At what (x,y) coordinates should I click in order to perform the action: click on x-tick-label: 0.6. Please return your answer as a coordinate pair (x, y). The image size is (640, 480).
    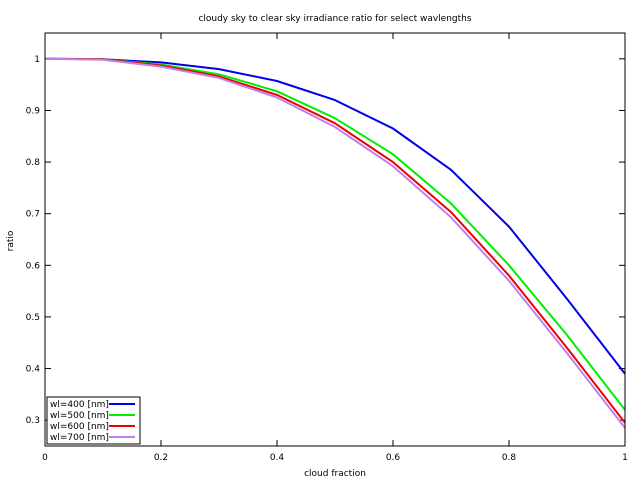
    Looking at the image, I should click on (393, 458).